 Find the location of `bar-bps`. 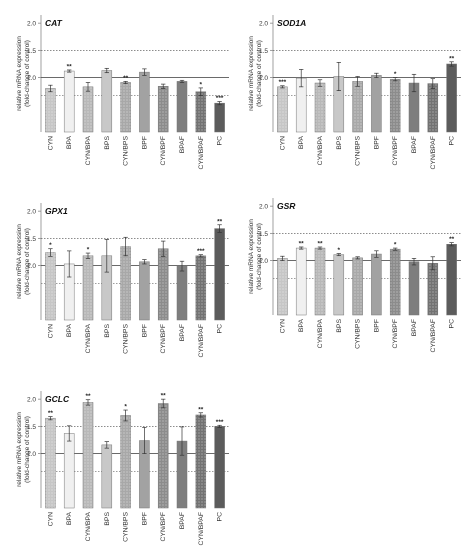

bar-bps is located at coordinates (339, 285).